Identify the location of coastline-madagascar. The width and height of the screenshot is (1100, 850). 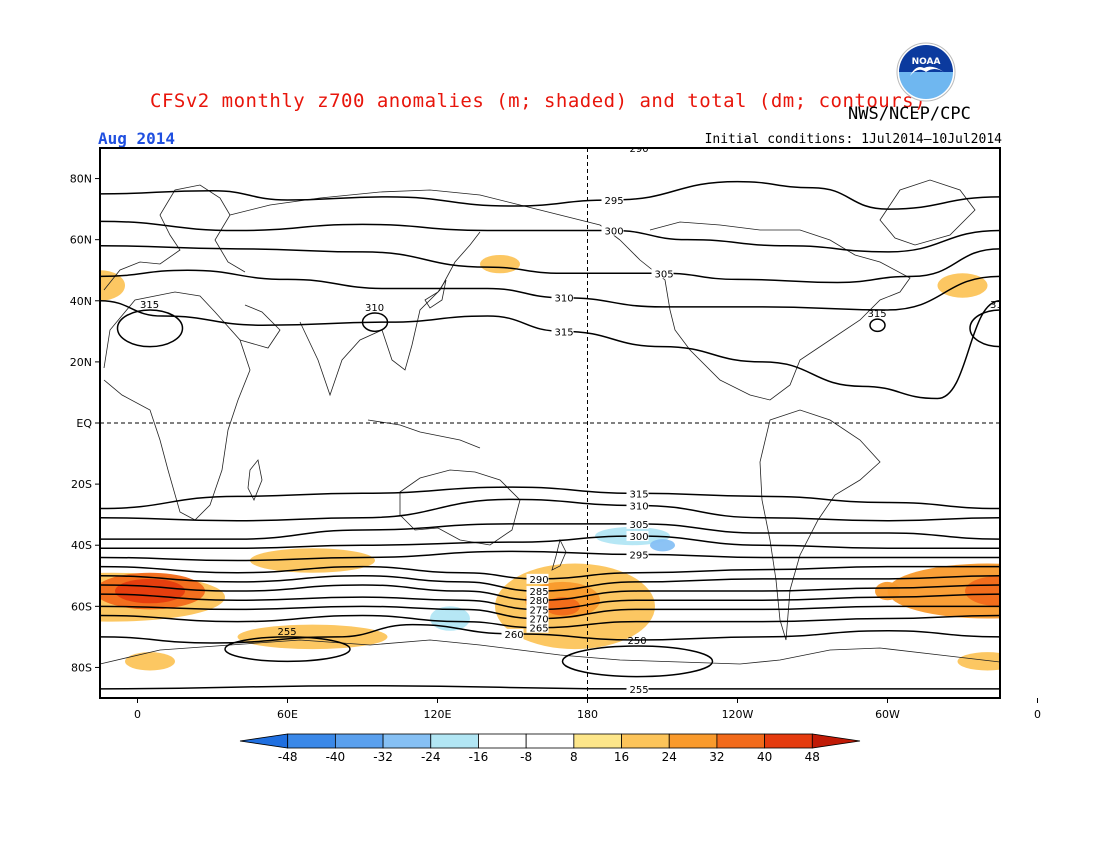
(255, 480).